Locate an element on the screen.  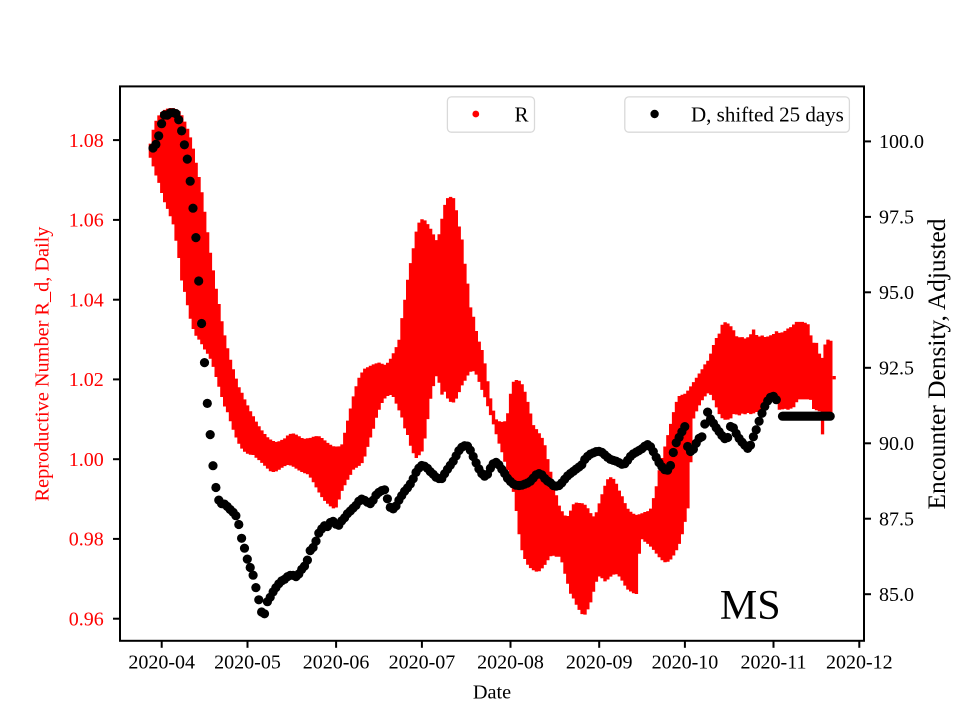
svg-text: 1.00 is located at coordinates (86, 460).